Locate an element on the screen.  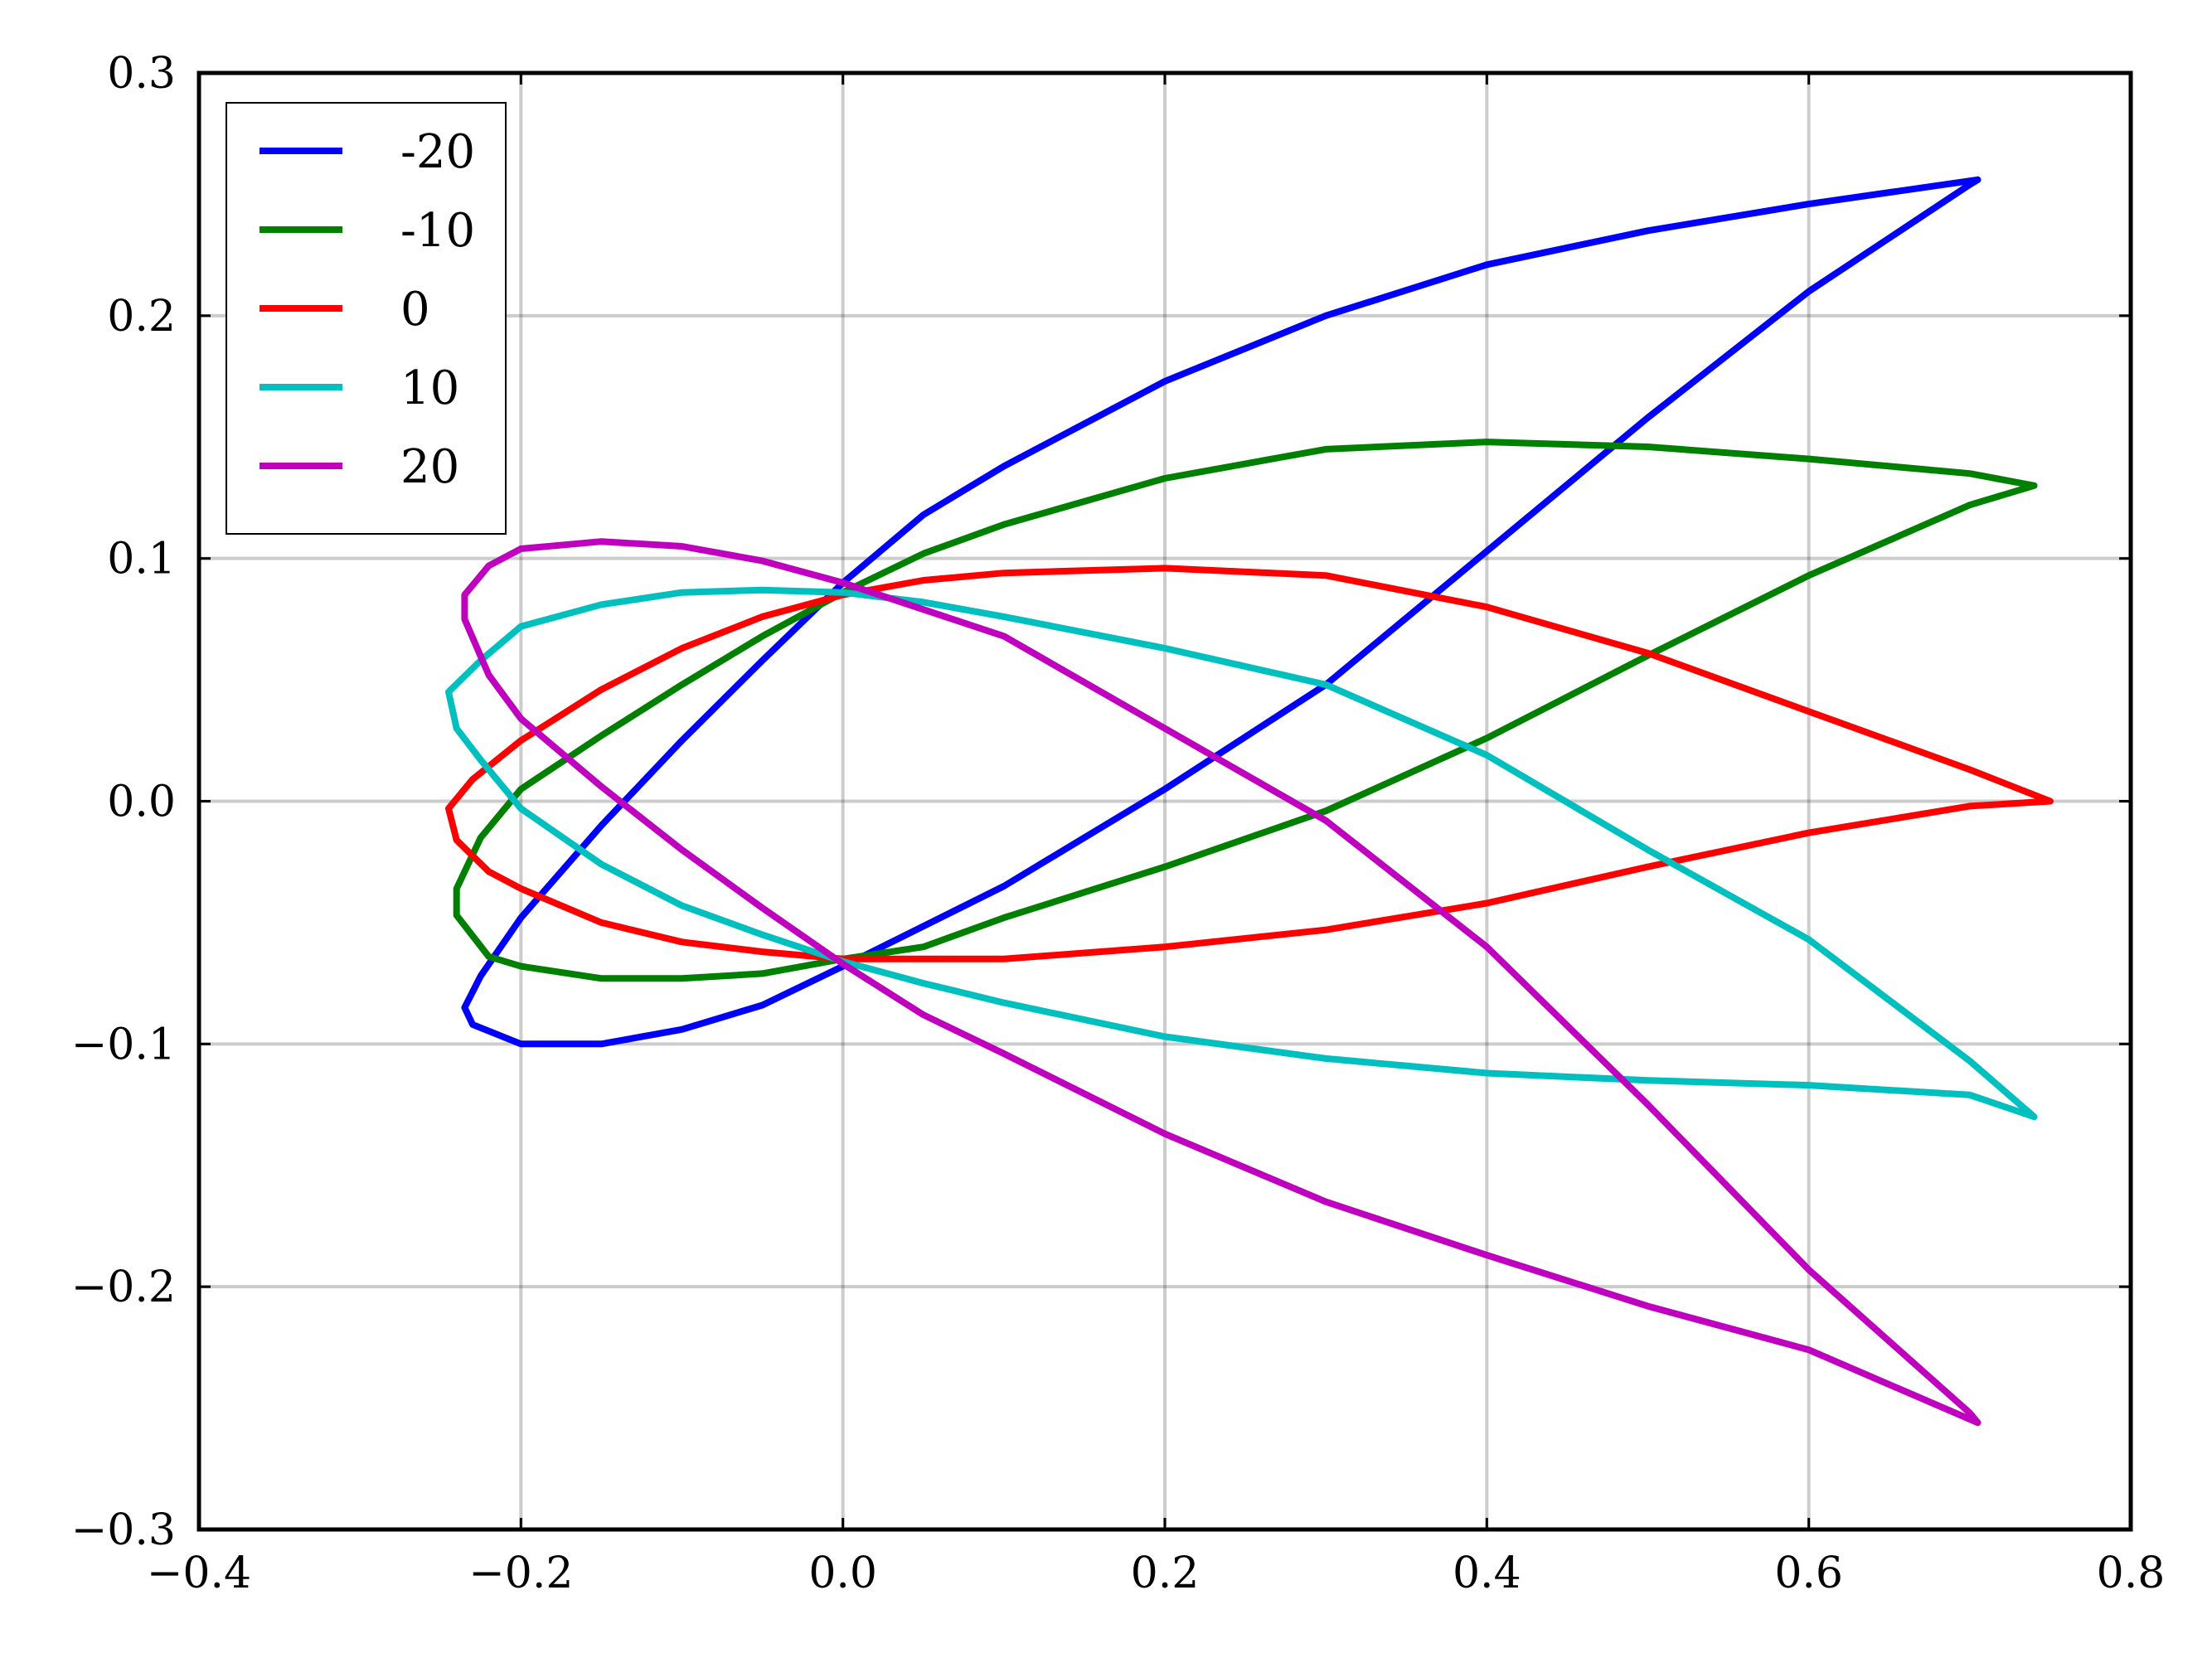
y-tick-label: −0.3 is located at coordinates (124, 1530).